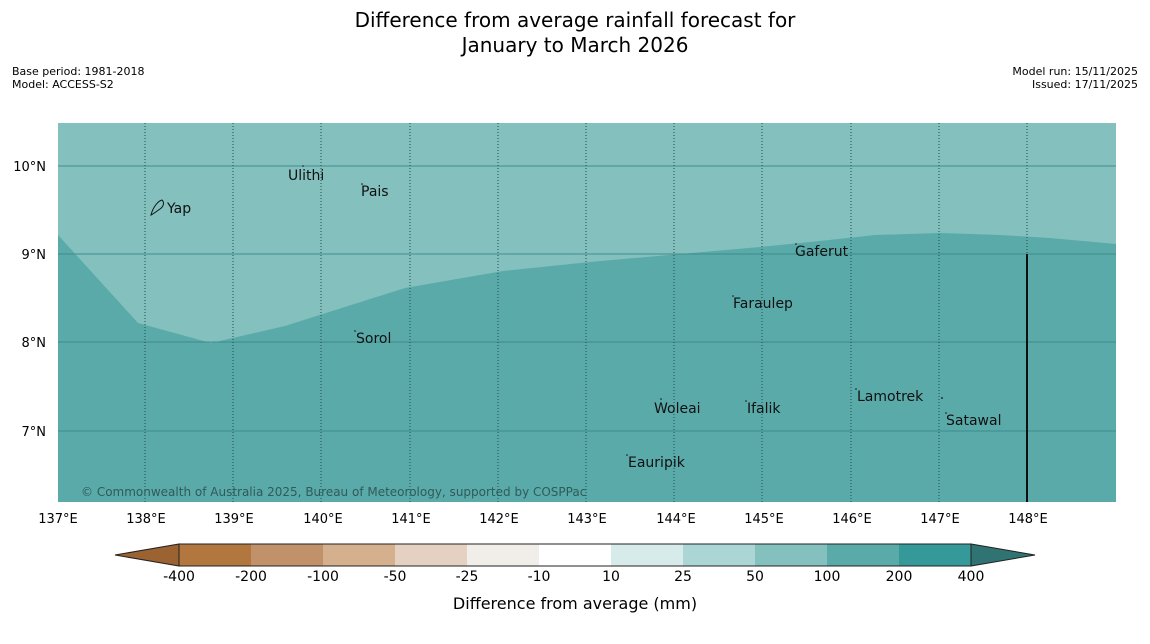  Describe the element at coordinates (395, 577) in the screenshot. I see `colorbar-tick-3: -50` at that location.